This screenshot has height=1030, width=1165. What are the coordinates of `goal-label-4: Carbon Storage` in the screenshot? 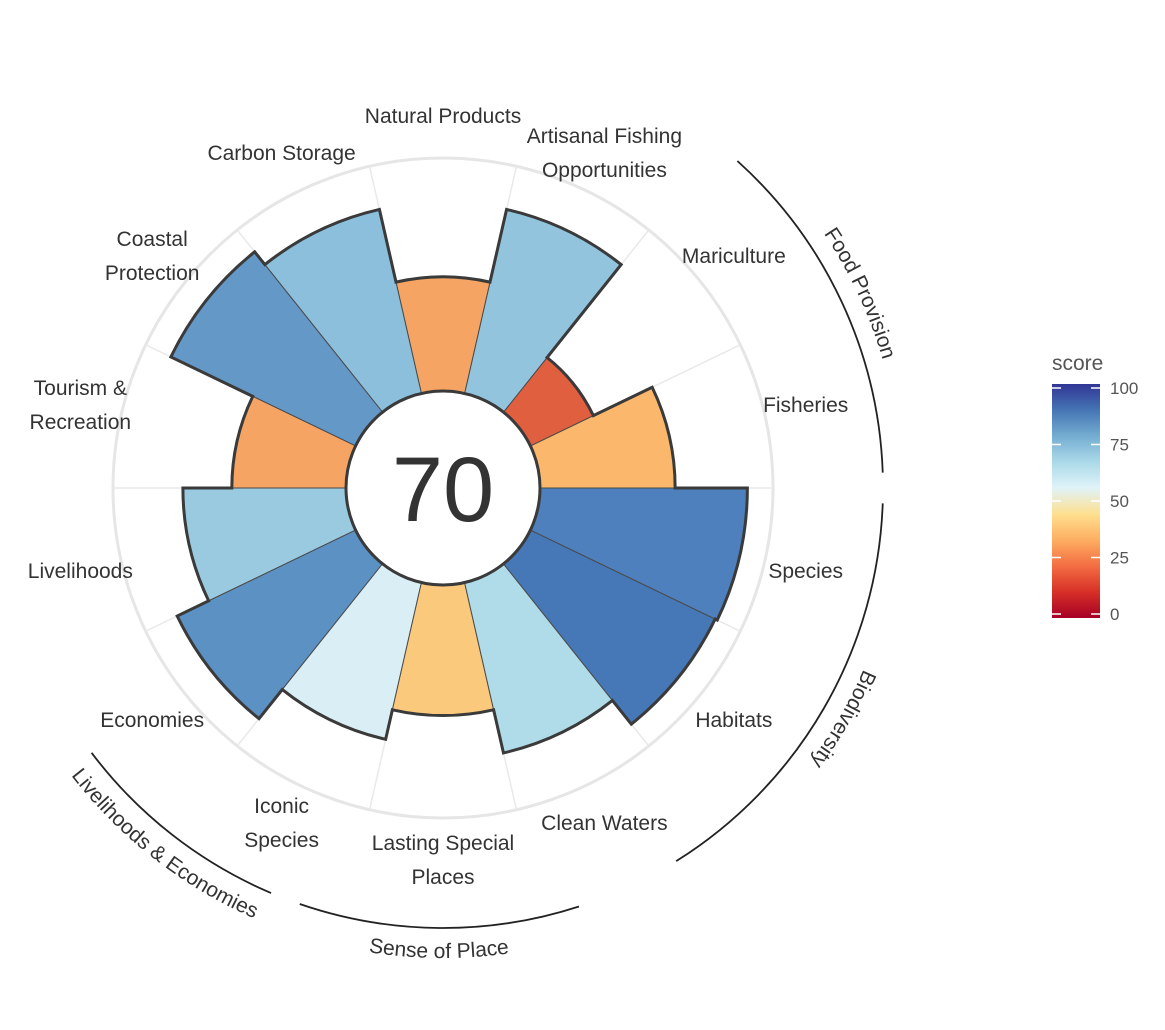 It's located at (281, 153).